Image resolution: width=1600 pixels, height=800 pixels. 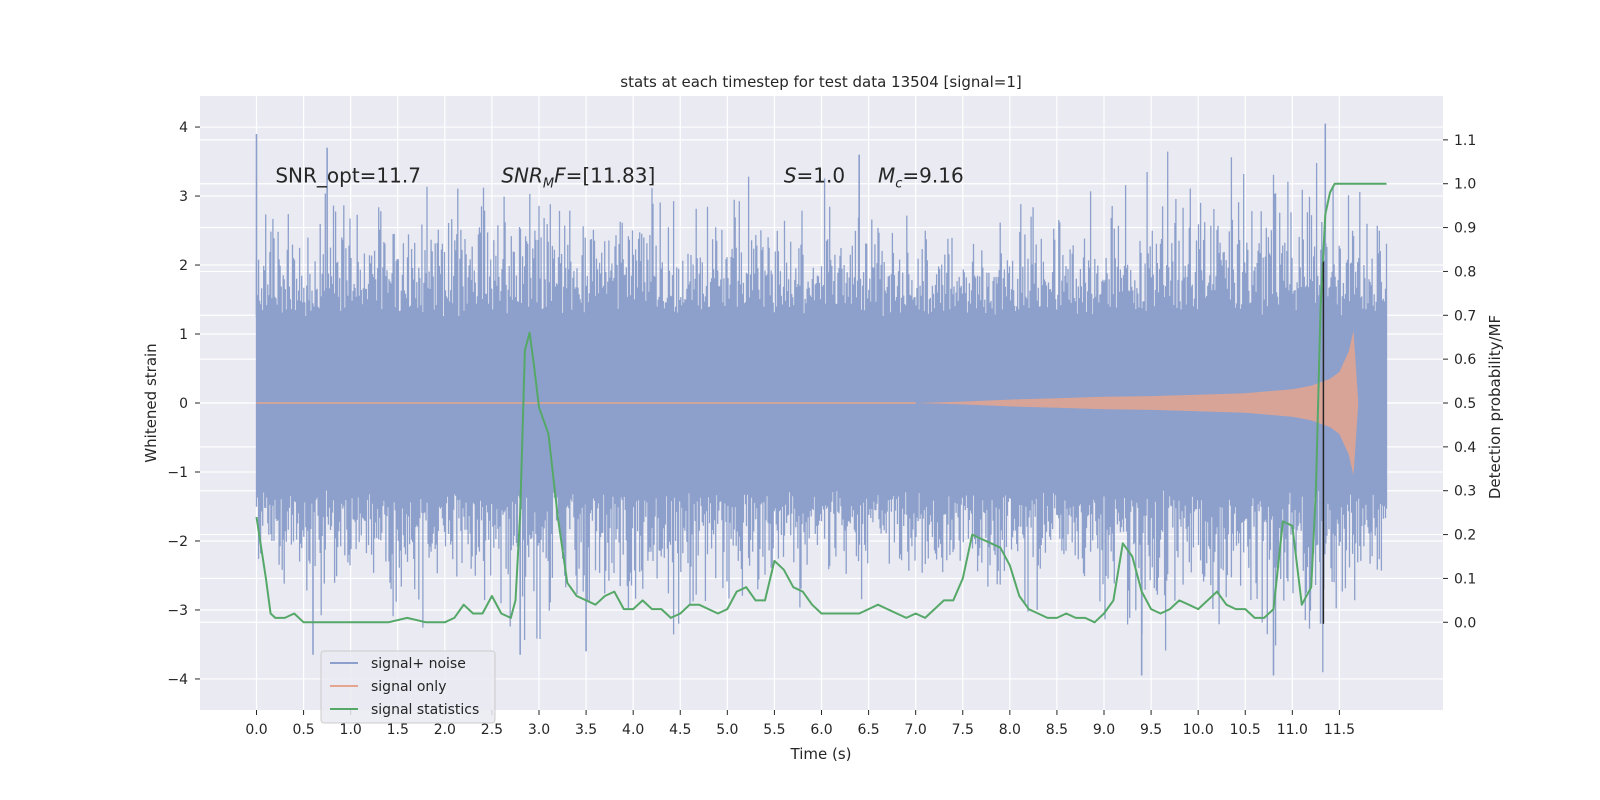 I want to click on y-right-axis-label: Detection probability/MF, so click(x=1495, y=407).